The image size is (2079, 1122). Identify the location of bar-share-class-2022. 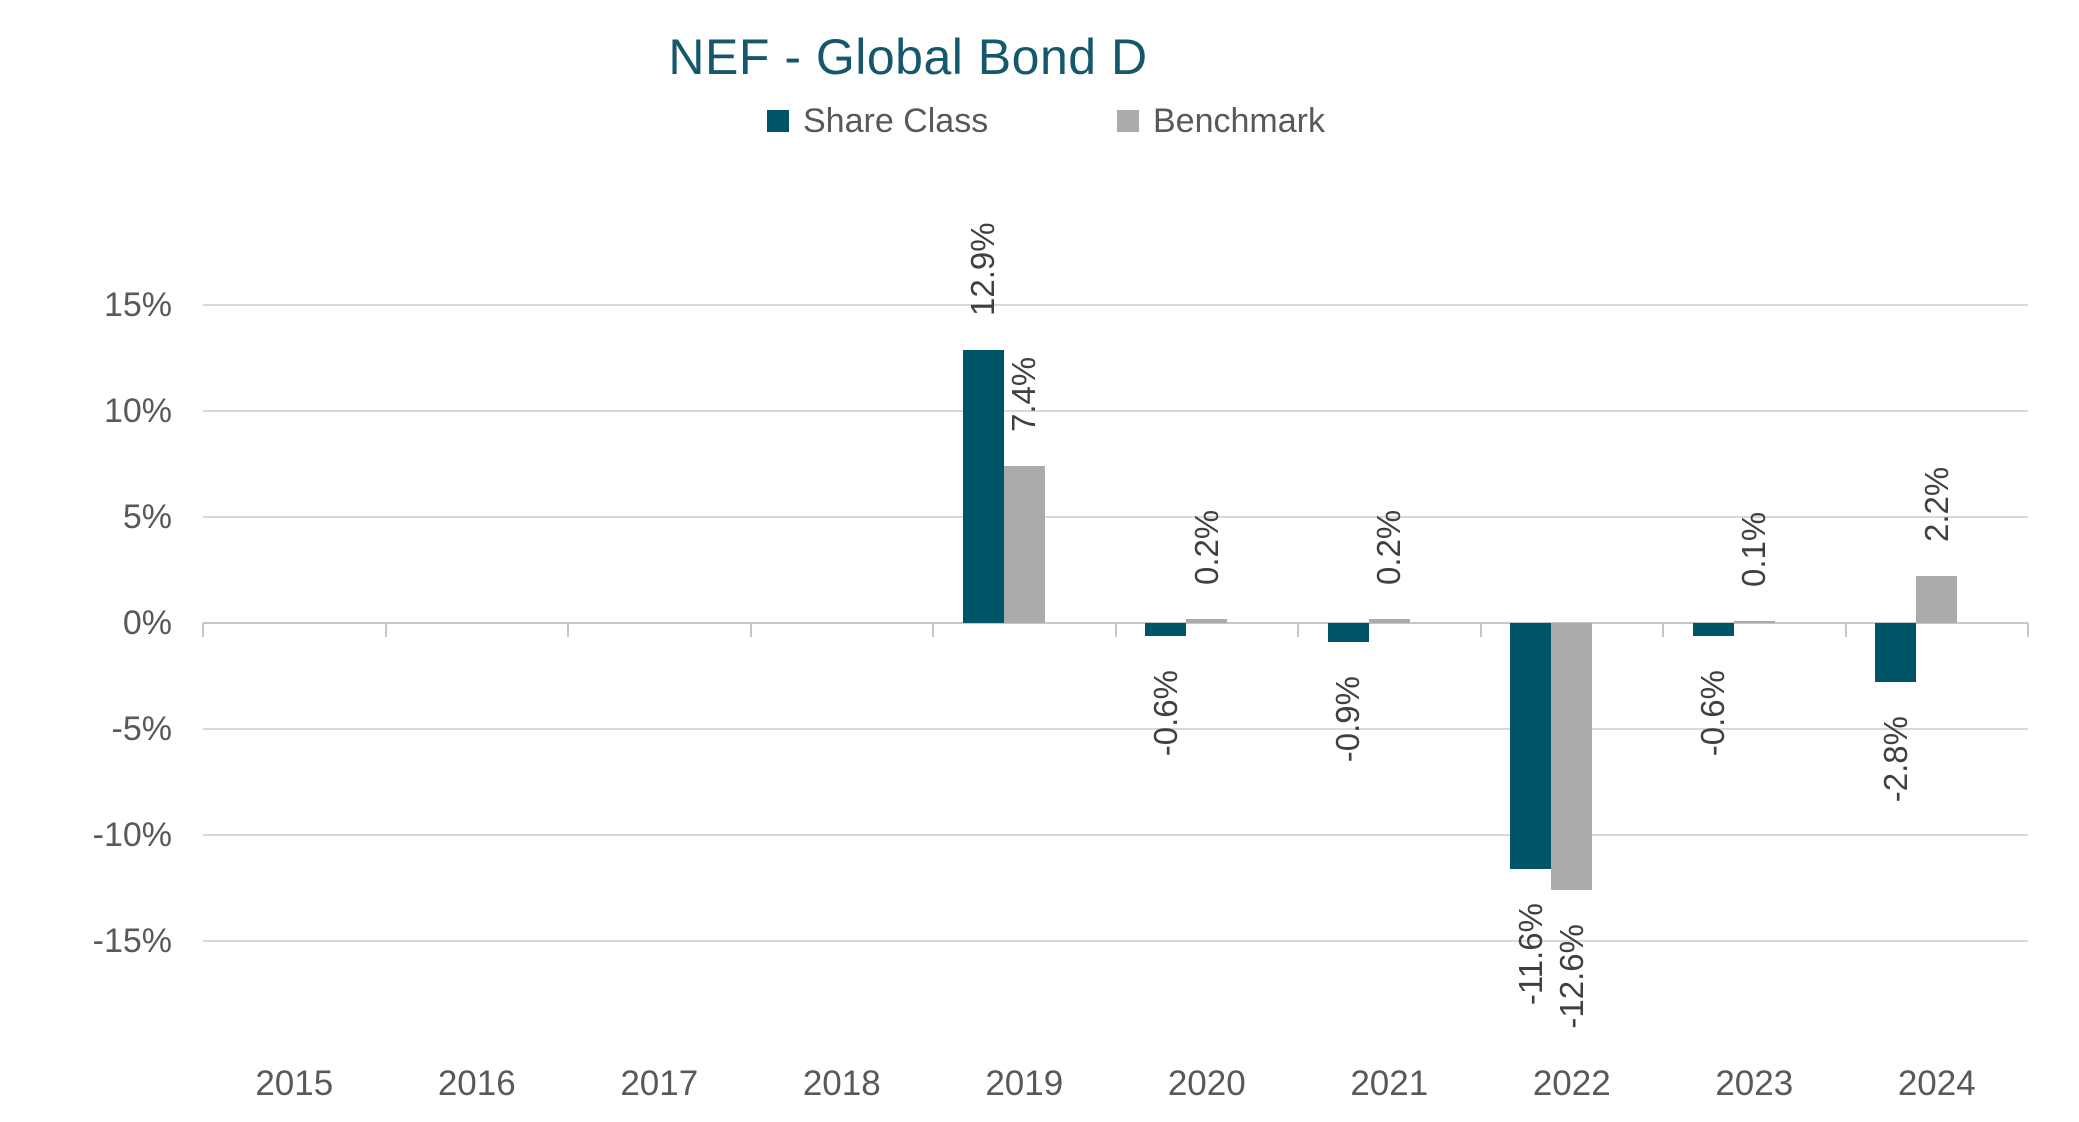
(1531, 746).